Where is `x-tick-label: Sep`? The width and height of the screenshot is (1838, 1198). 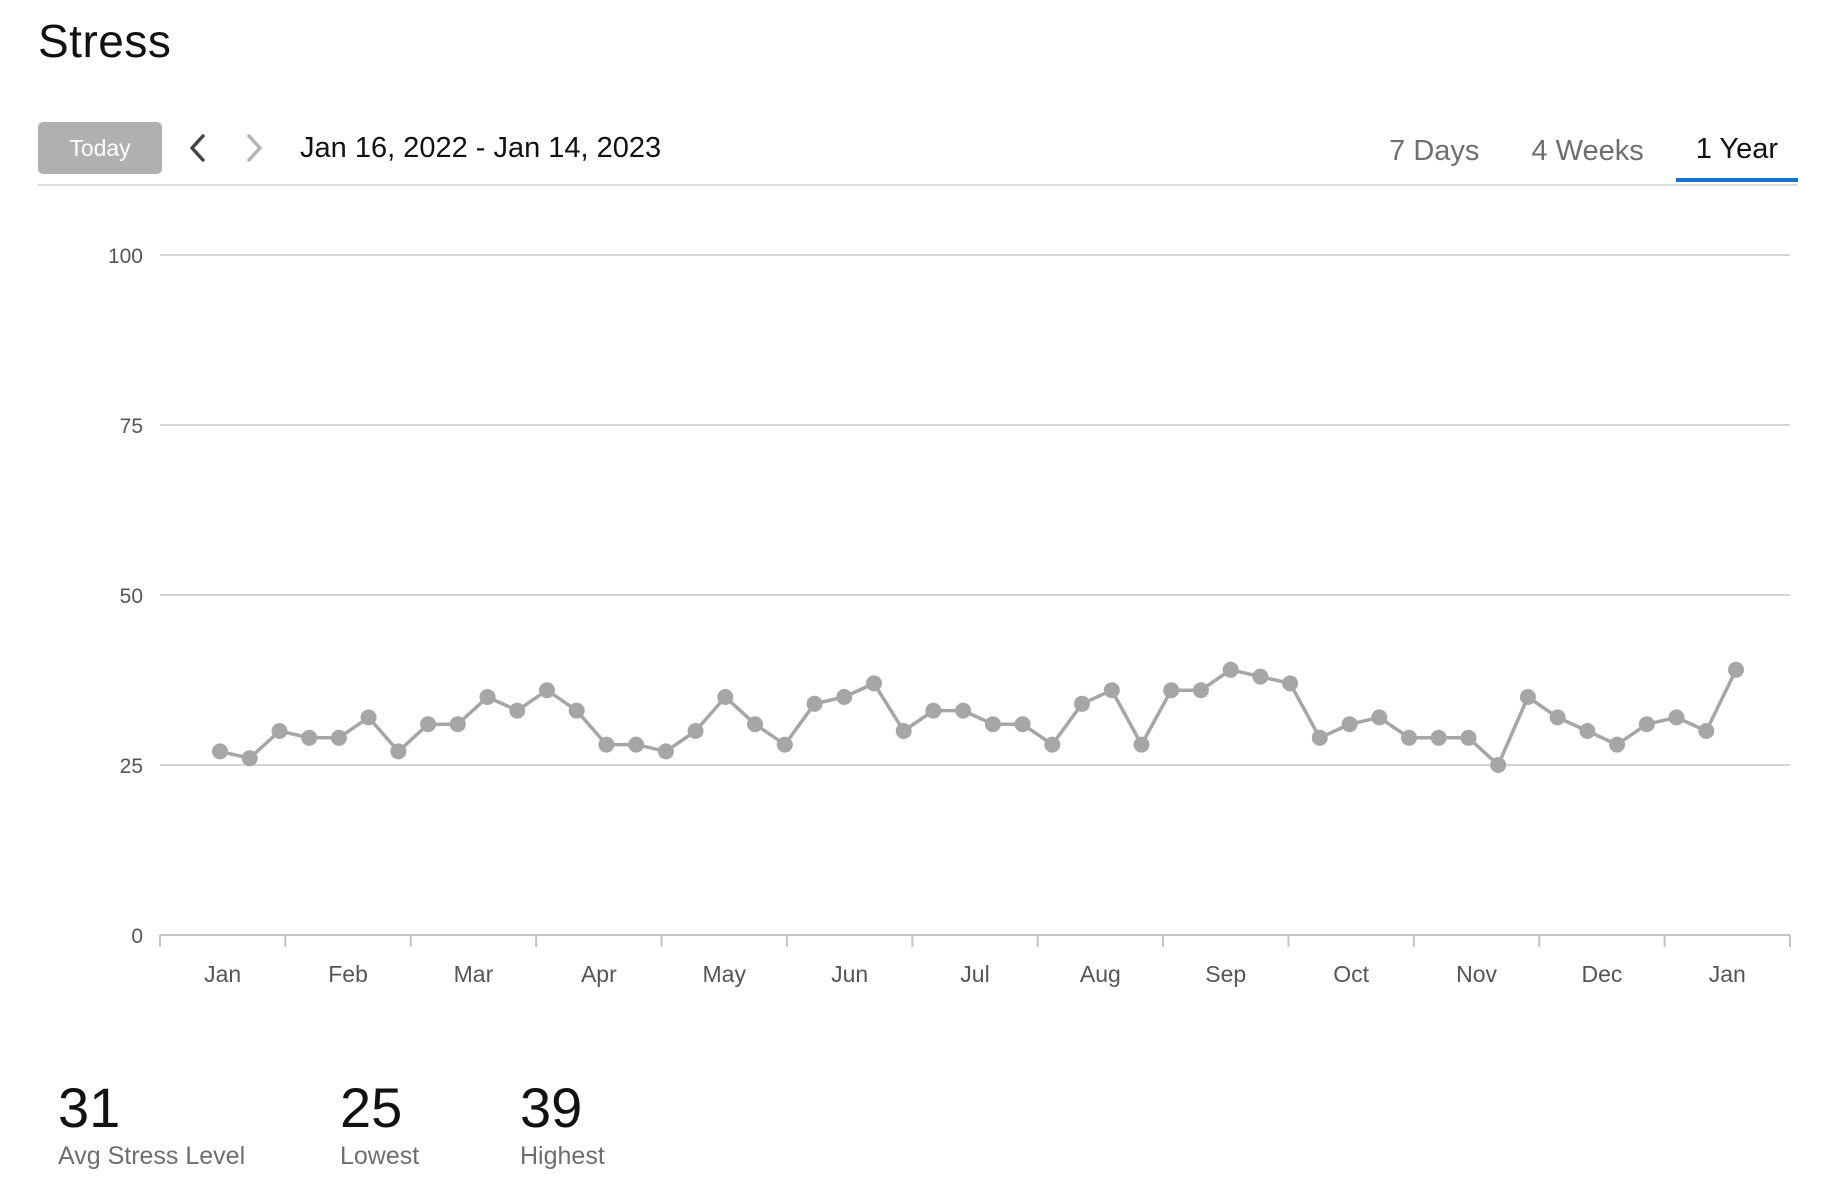
x-tick-label: Sep is located at coordinates (1225, 974).